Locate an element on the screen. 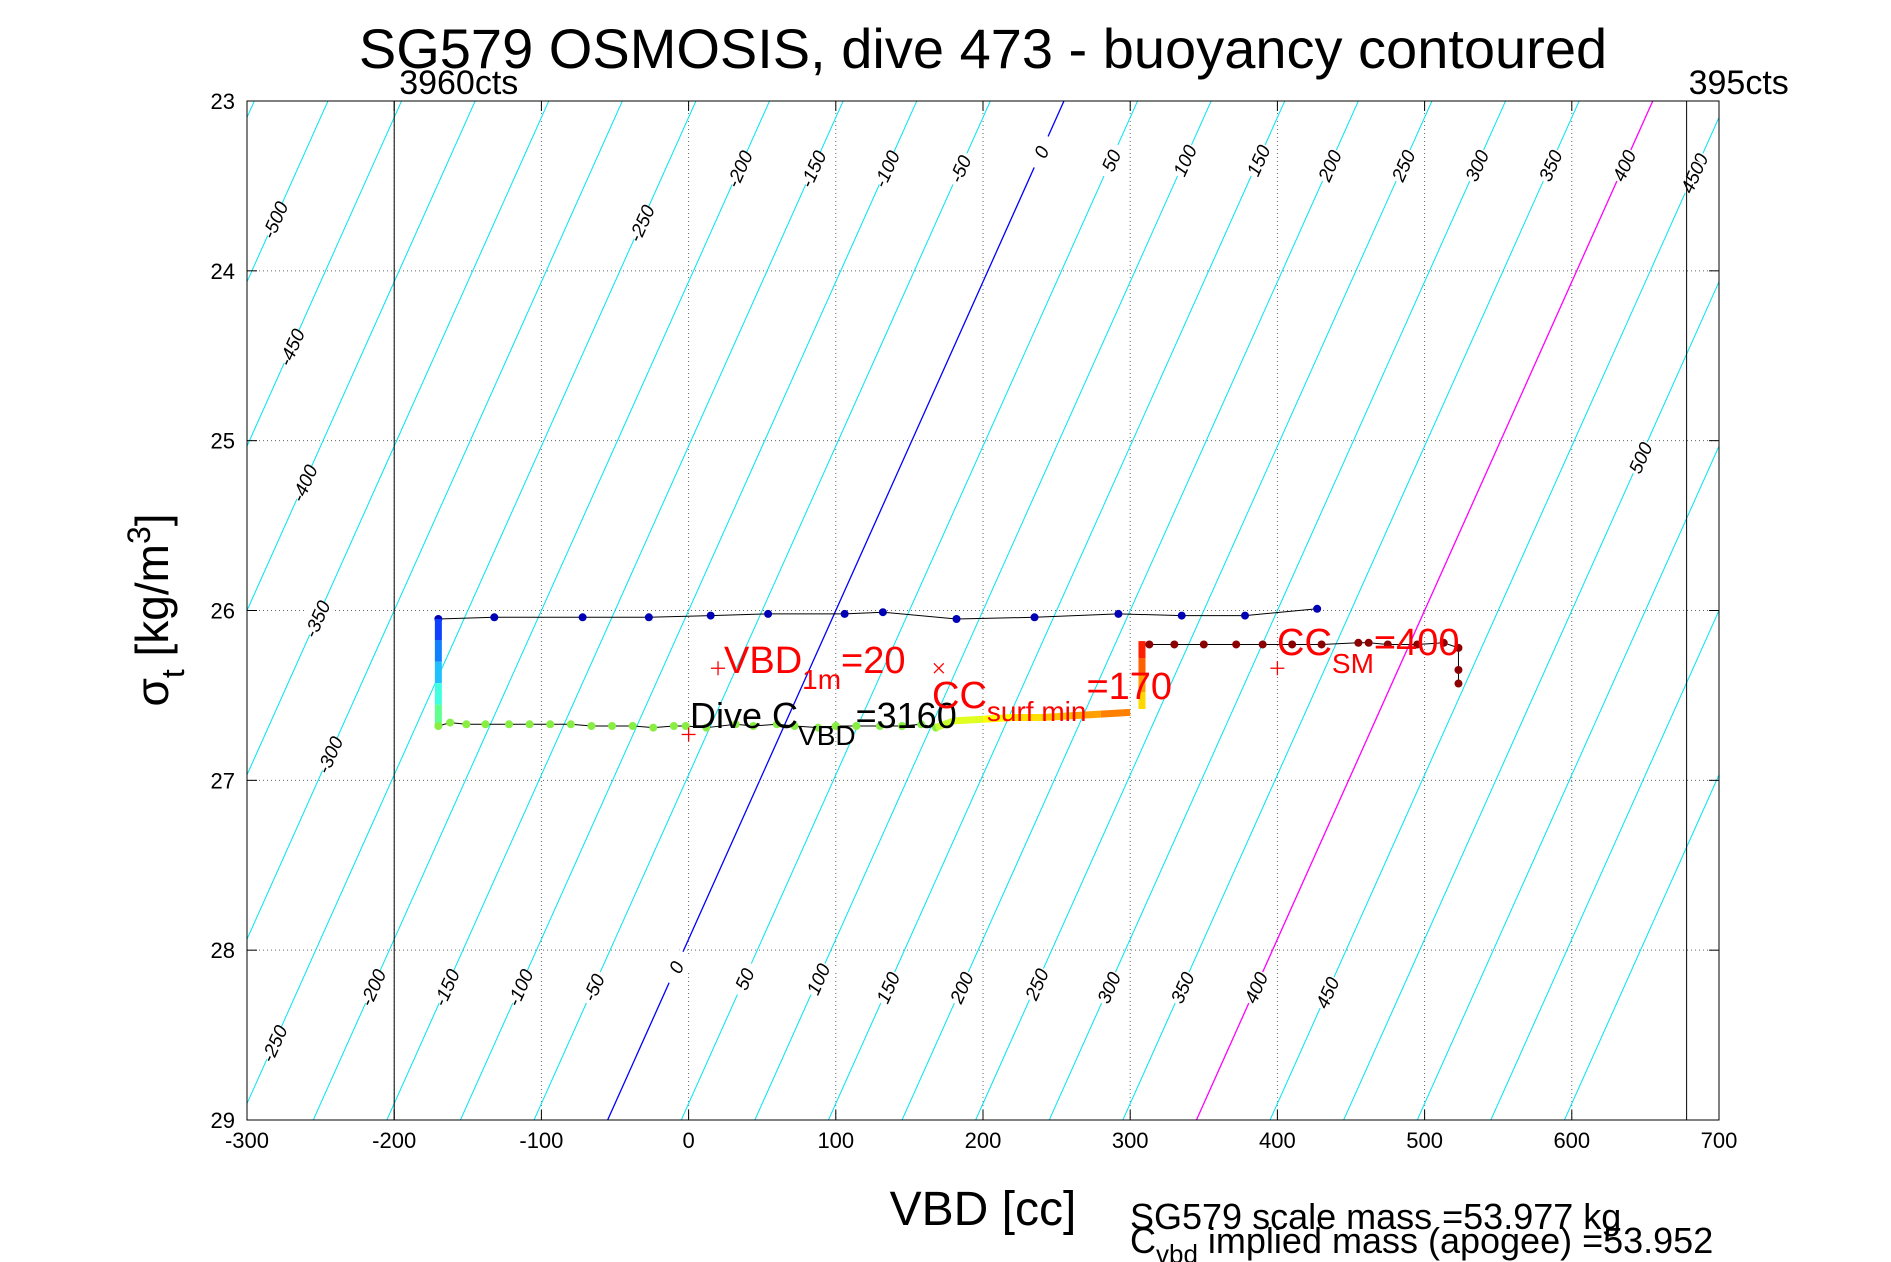 The height and width of the screenshot is (1262, 1891). scale-mass-note: SG579 scale mass =53.977 kg is located at coordinates (1375, 1216).